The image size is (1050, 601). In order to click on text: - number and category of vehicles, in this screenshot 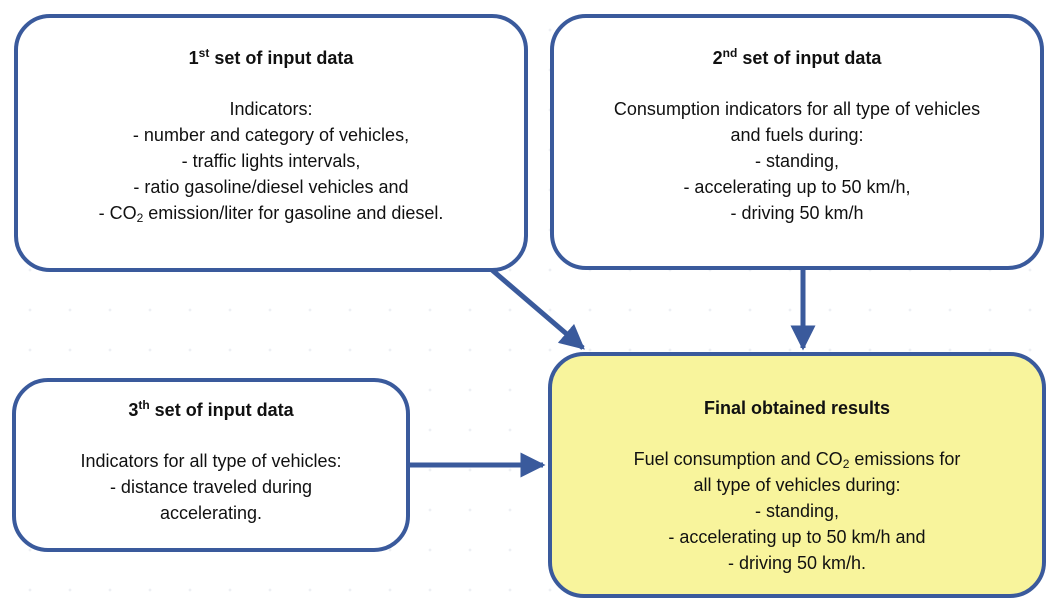, I will do `click(271, 135)`.